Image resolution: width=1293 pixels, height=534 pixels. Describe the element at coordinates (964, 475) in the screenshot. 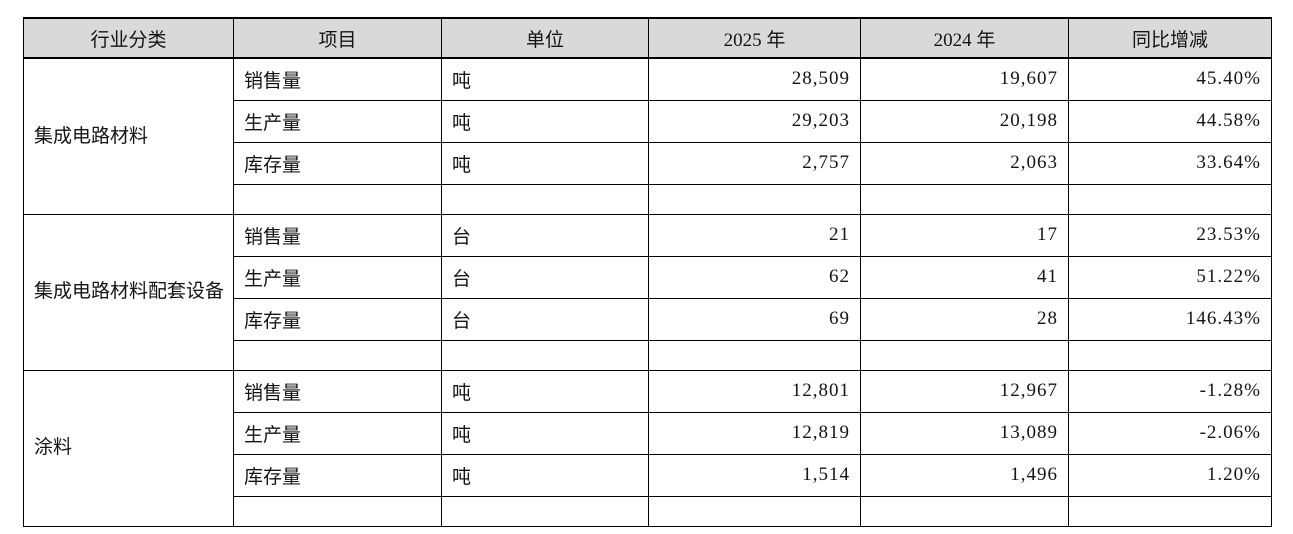

I see `value-2024-cell: 1,496` at that location.